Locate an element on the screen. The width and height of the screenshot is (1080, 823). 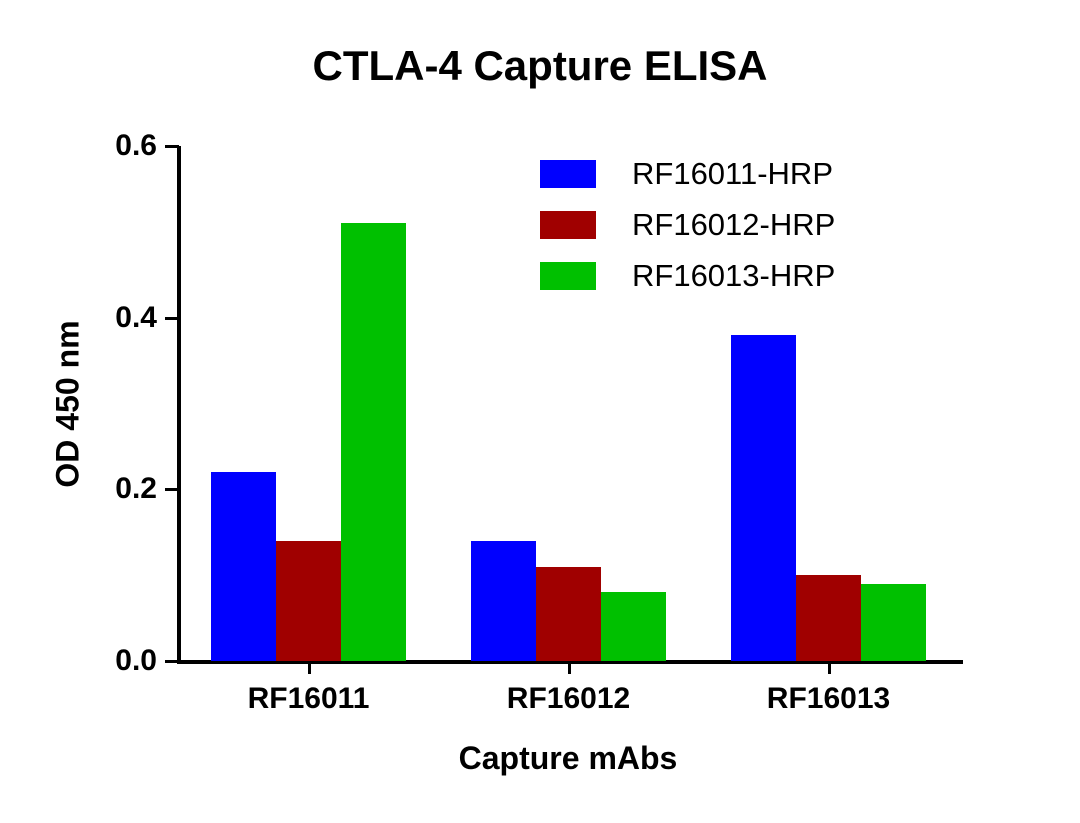
legend-label: RF16013-HRP is located at coordinates (734, 275).